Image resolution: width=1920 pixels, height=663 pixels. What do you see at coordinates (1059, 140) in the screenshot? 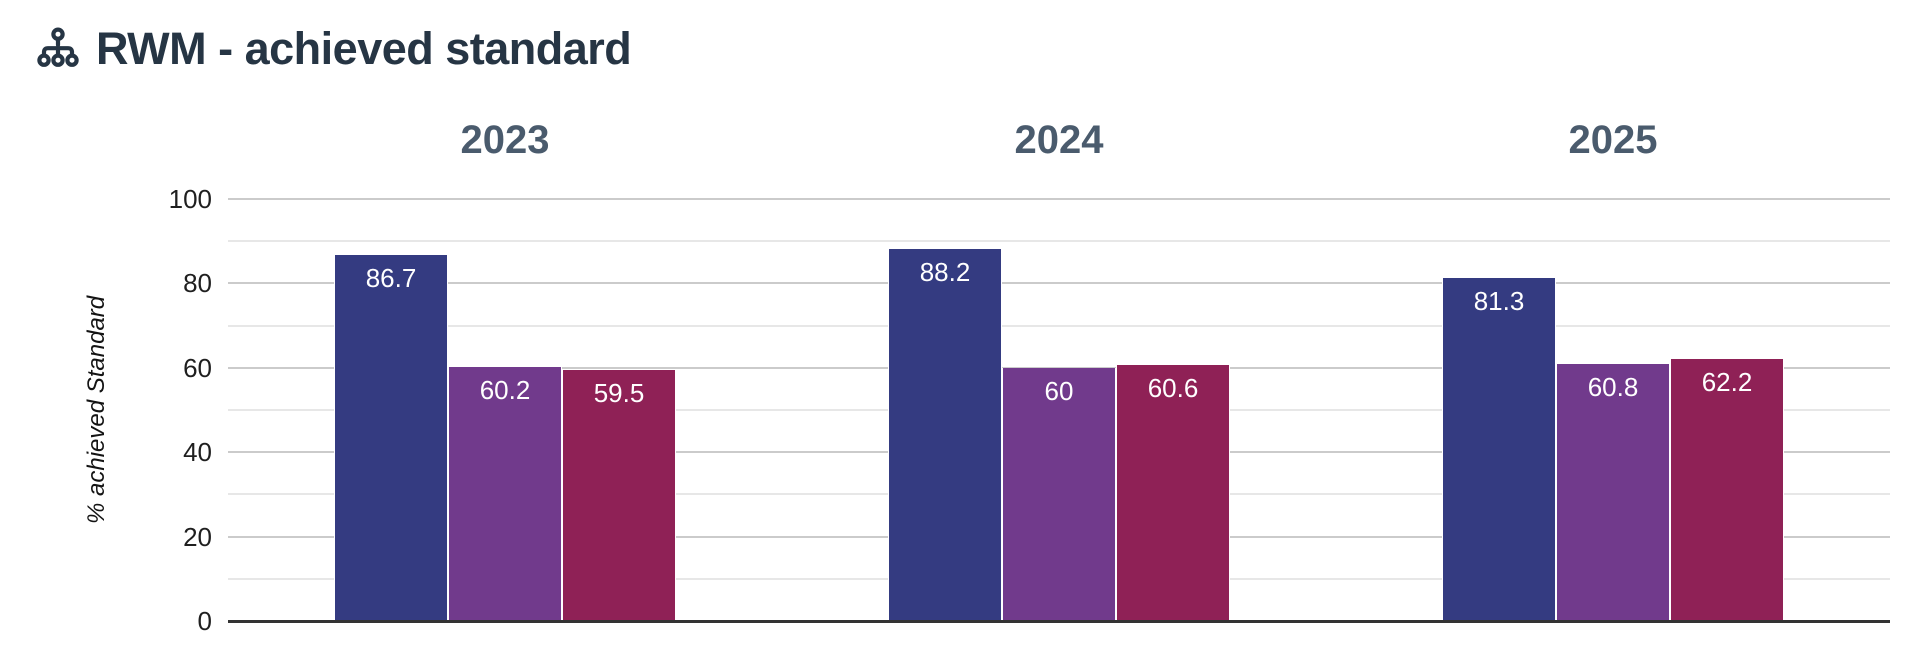
I see `category-label: 2024` at bounding box center [1059, 140].